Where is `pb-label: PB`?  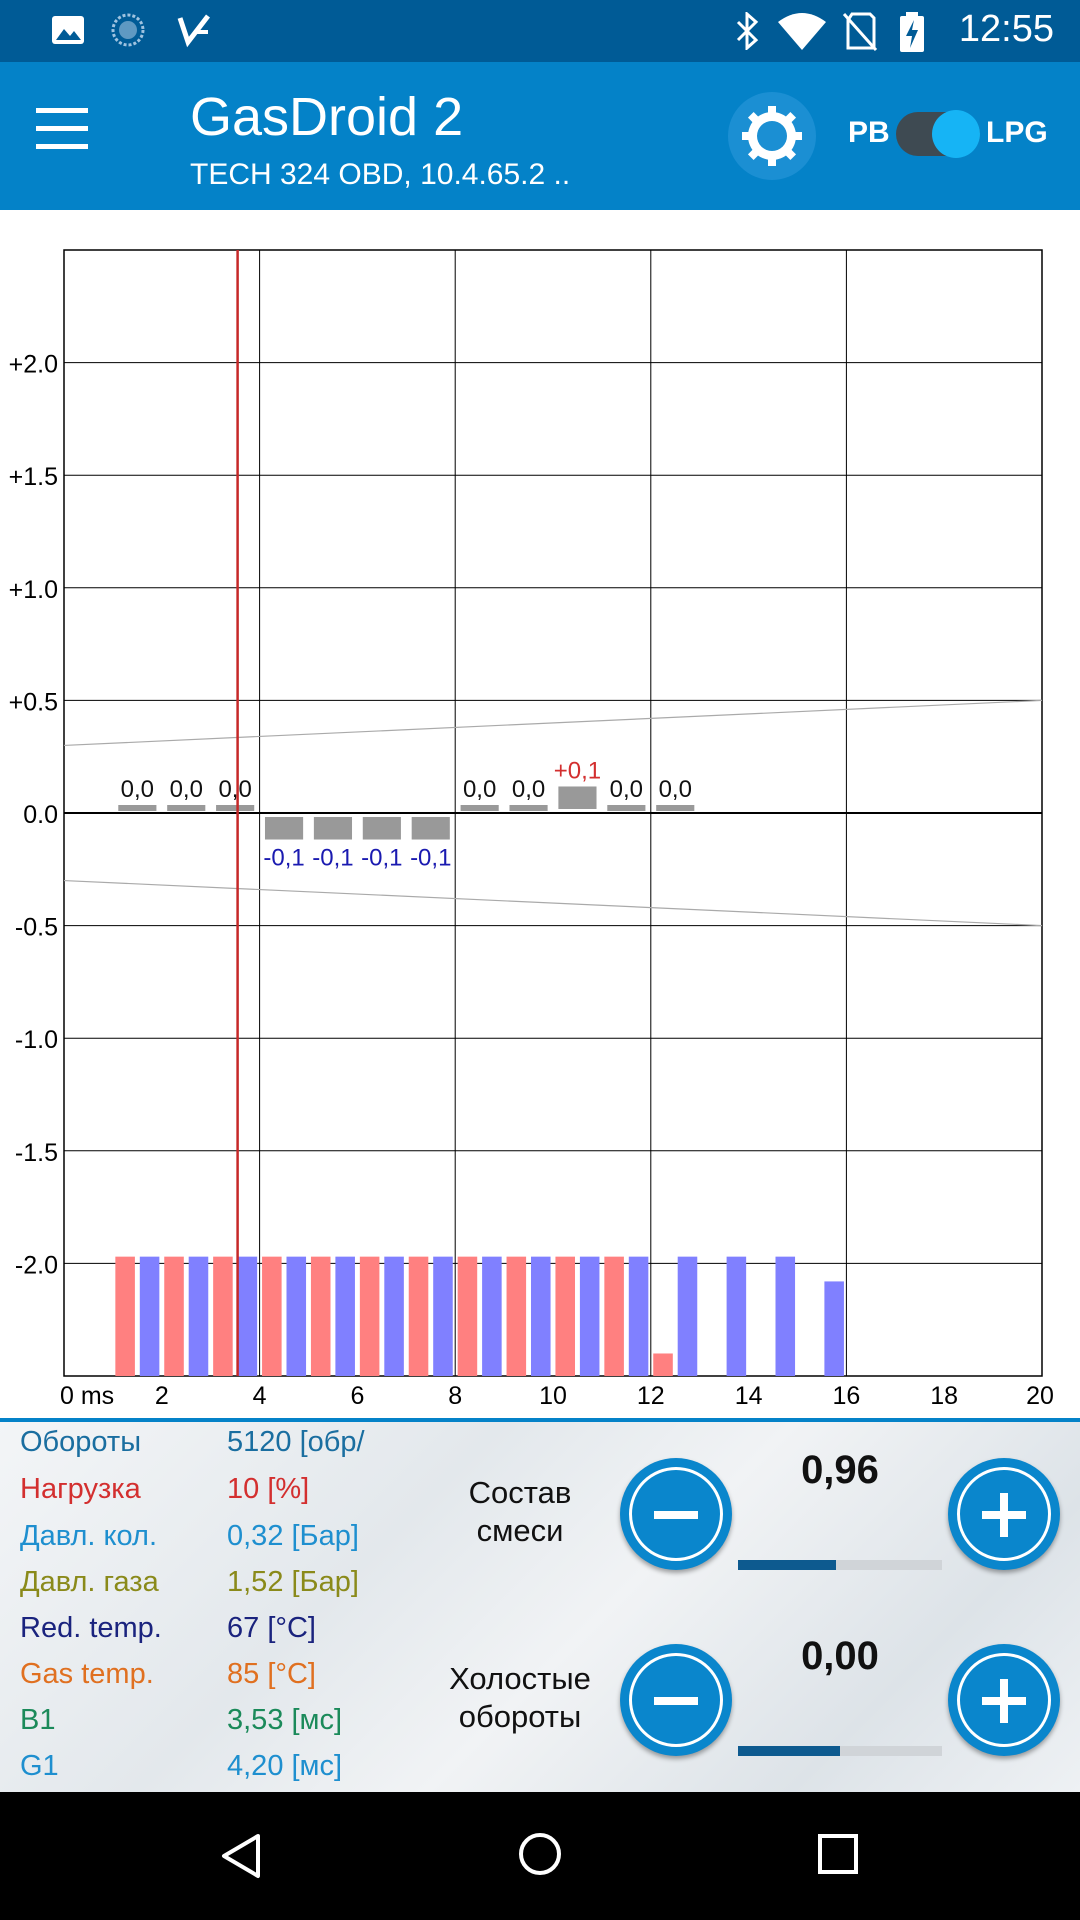
pb-label: PB is located at coordinates (869, 132).